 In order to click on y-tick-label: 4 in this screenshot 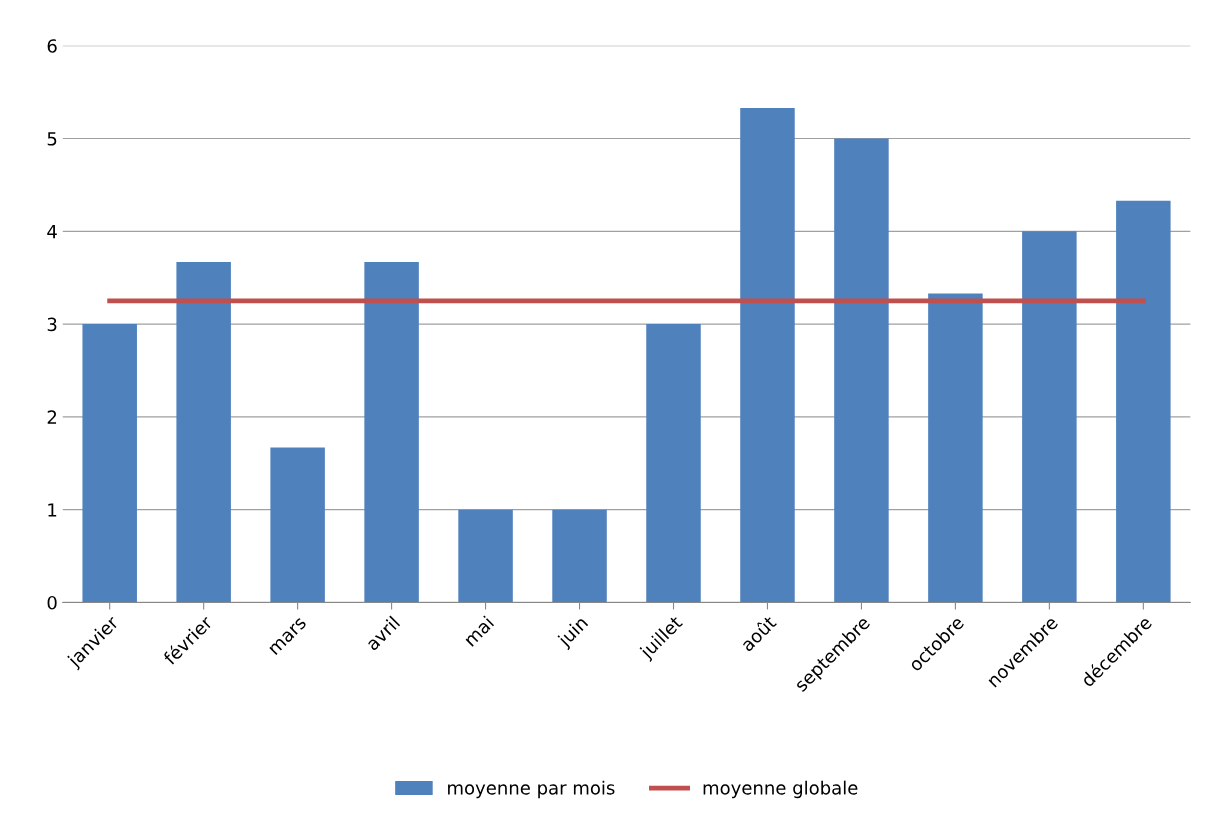, I will do `click(52, 231)`.